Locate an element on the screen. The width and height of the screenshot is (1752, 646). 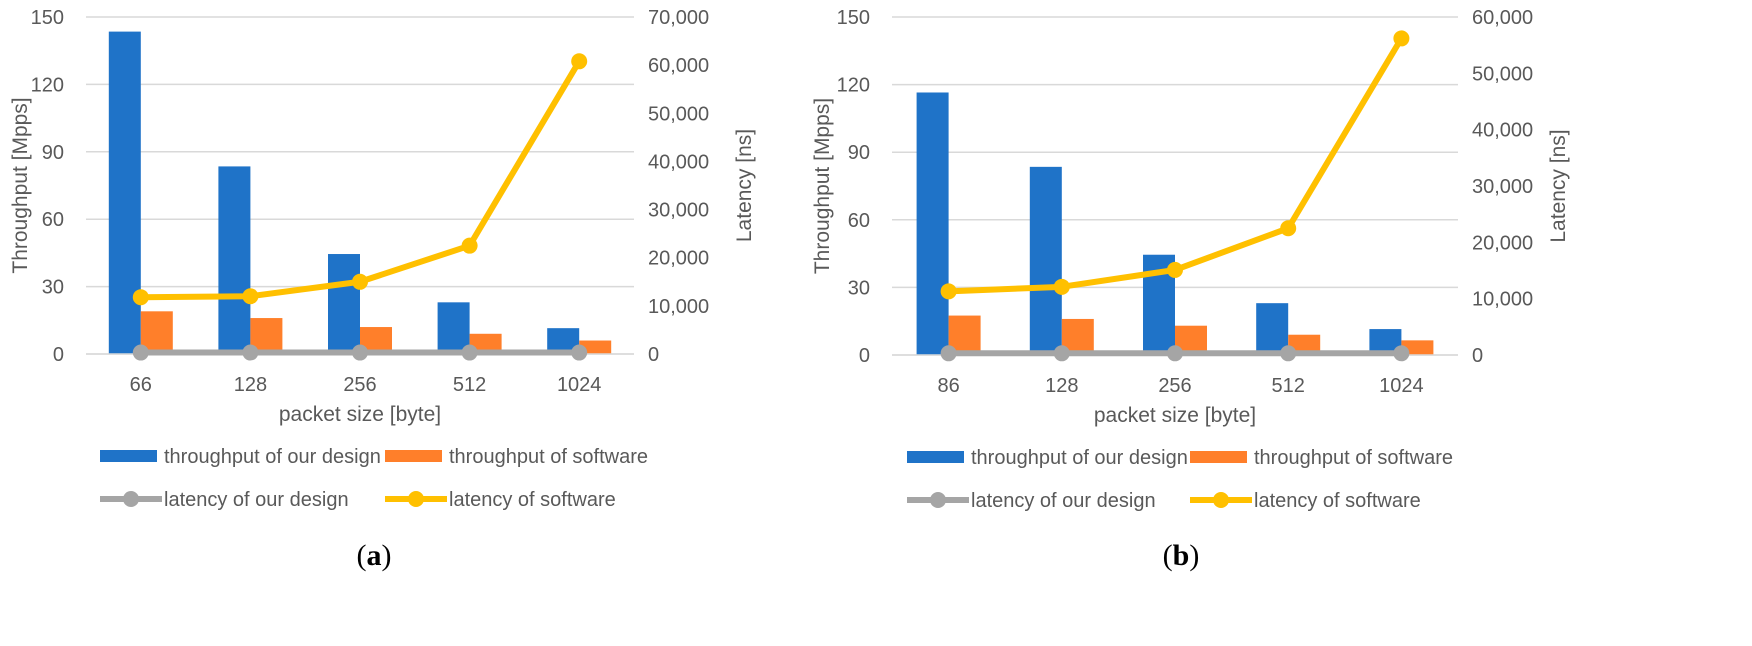
y-axis-title: Throughput [Mpps] is located at coordinates (822, 186).